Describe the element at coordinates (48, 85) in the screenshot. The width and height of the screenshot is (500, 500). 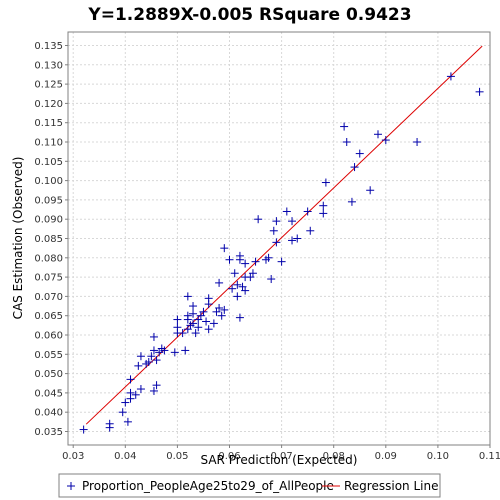
I see `y-tick-label: 0.125` at that location.